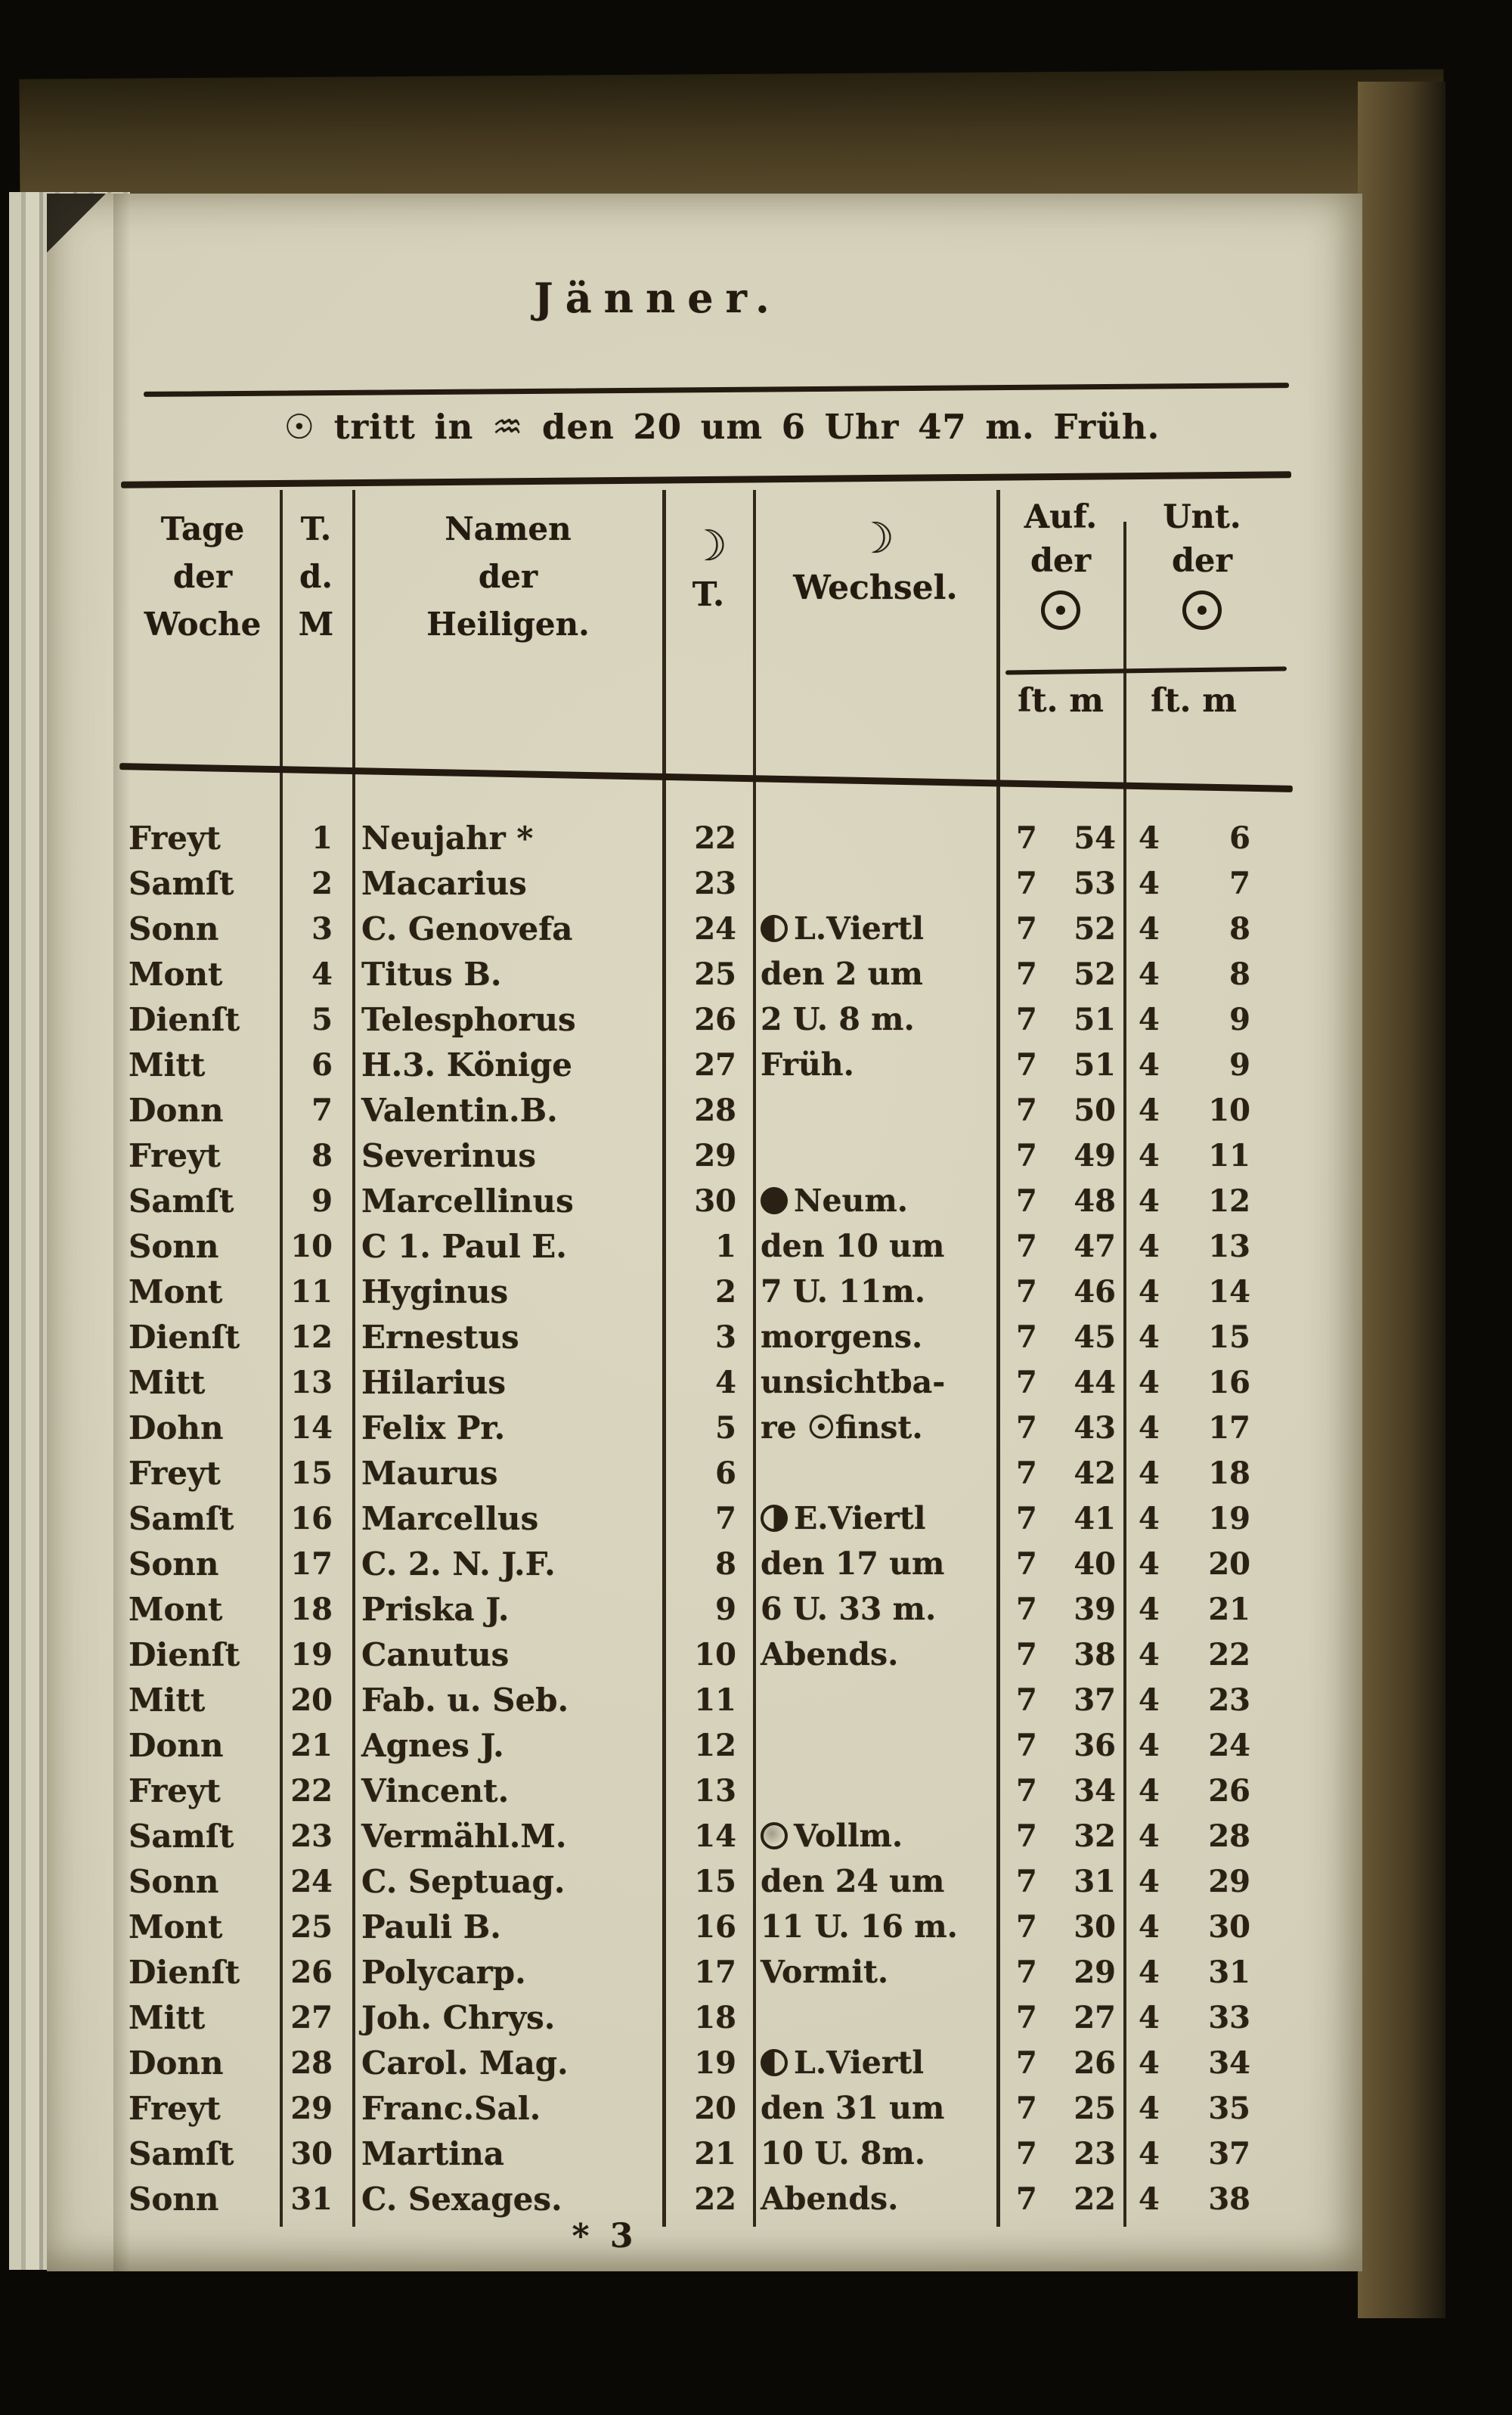  What do you see at coordinates (311, 1700) in the screenshot?
I see `month-day-cell: 20` at bounding box center [311, 1700].